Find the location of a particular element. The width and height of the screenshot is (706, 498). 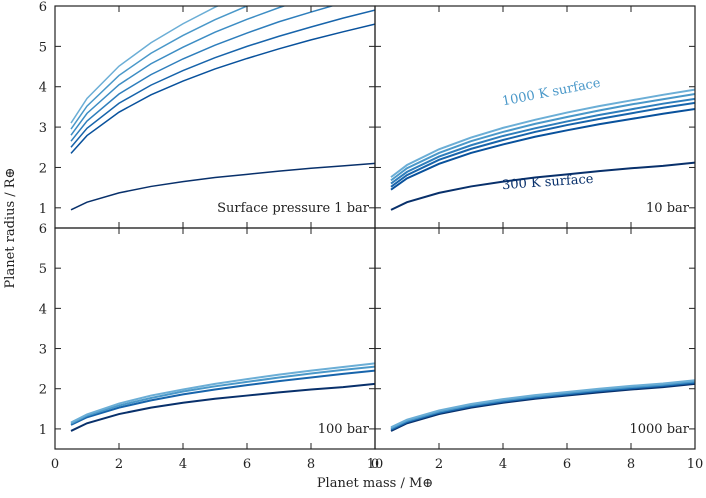

panel-label: 10 bar is located at coordinates (668, 208).